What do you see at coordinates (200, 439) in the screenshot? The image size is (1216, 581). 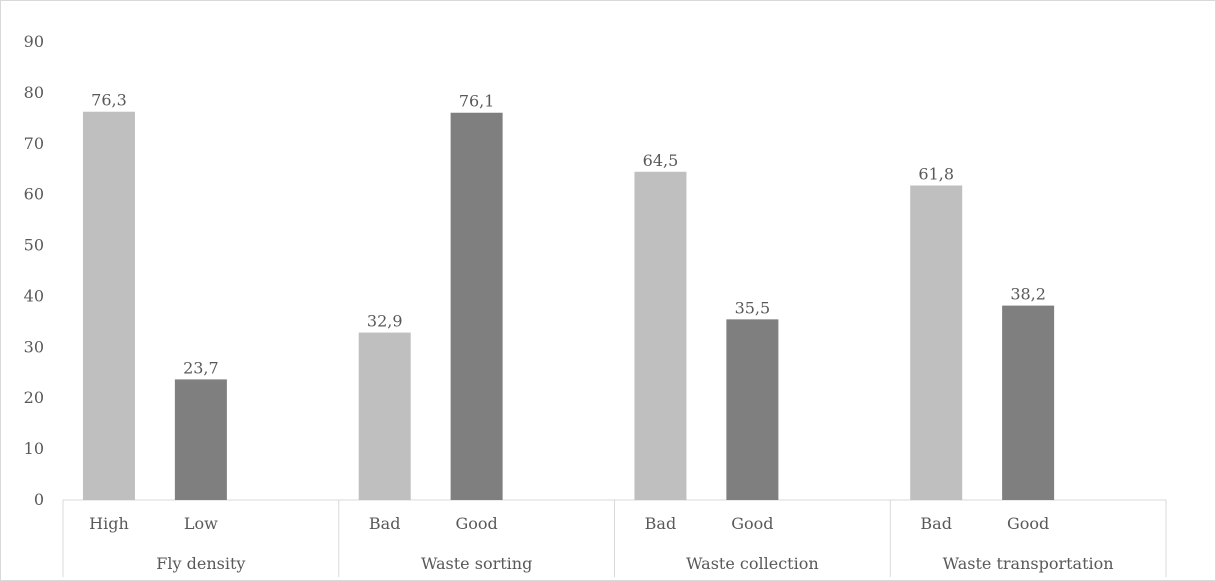 I see `bar-fly-density-low` at bounding box center [200, 439].